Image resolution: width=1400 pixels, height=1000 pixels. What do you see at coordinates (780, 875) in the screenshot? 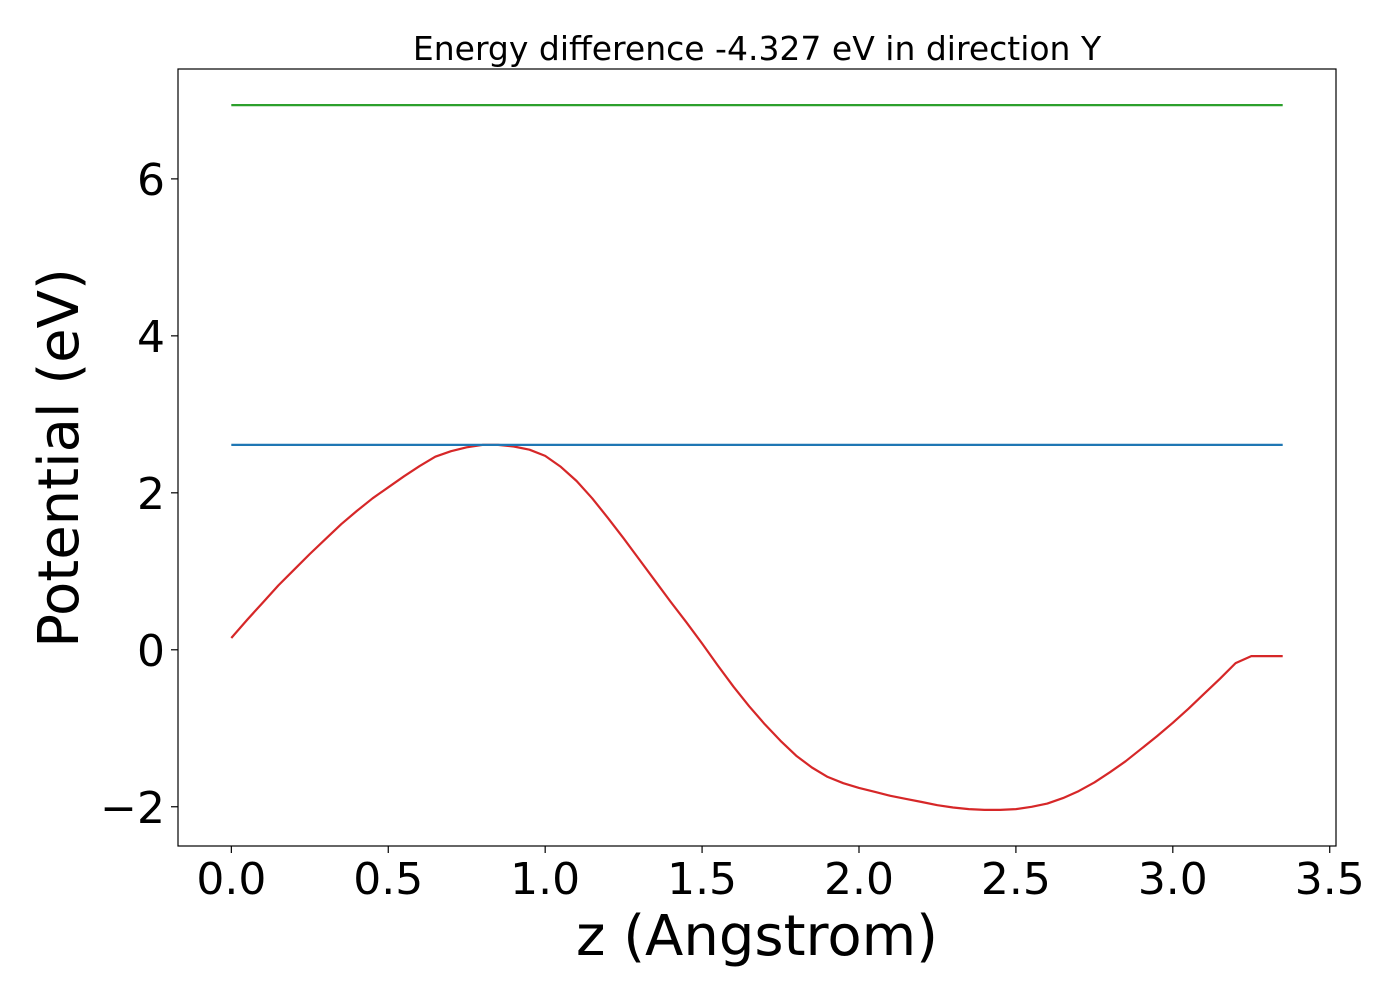
I see `x-axis-ticks: 0.0 0.5 1.0 1.5 2.0 2.5 3.0 3.5` at bounding box center [780, 875].